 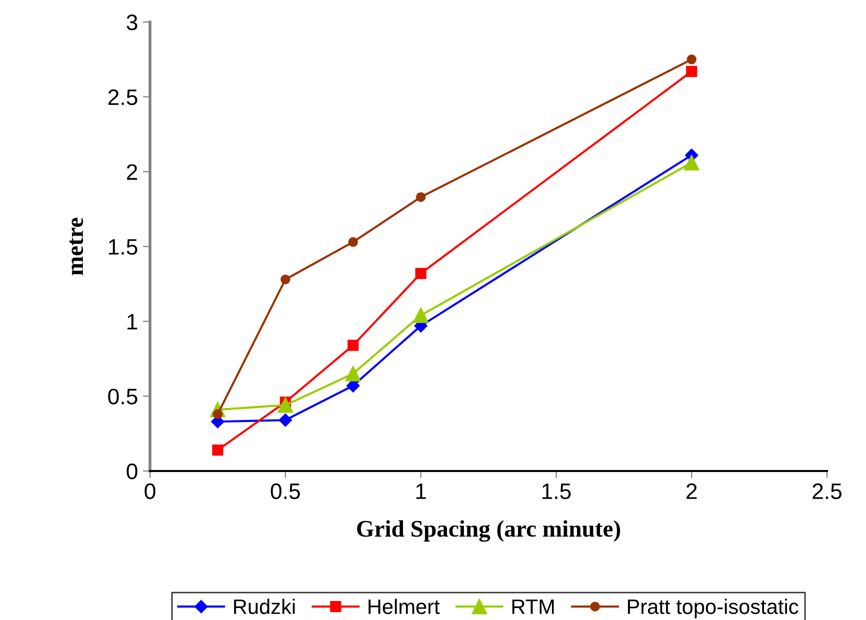 What do you see at coordinates (123, 247) in the screenshot?
I see `y-tick-label: 1.5` at bounding box center [123, 247].